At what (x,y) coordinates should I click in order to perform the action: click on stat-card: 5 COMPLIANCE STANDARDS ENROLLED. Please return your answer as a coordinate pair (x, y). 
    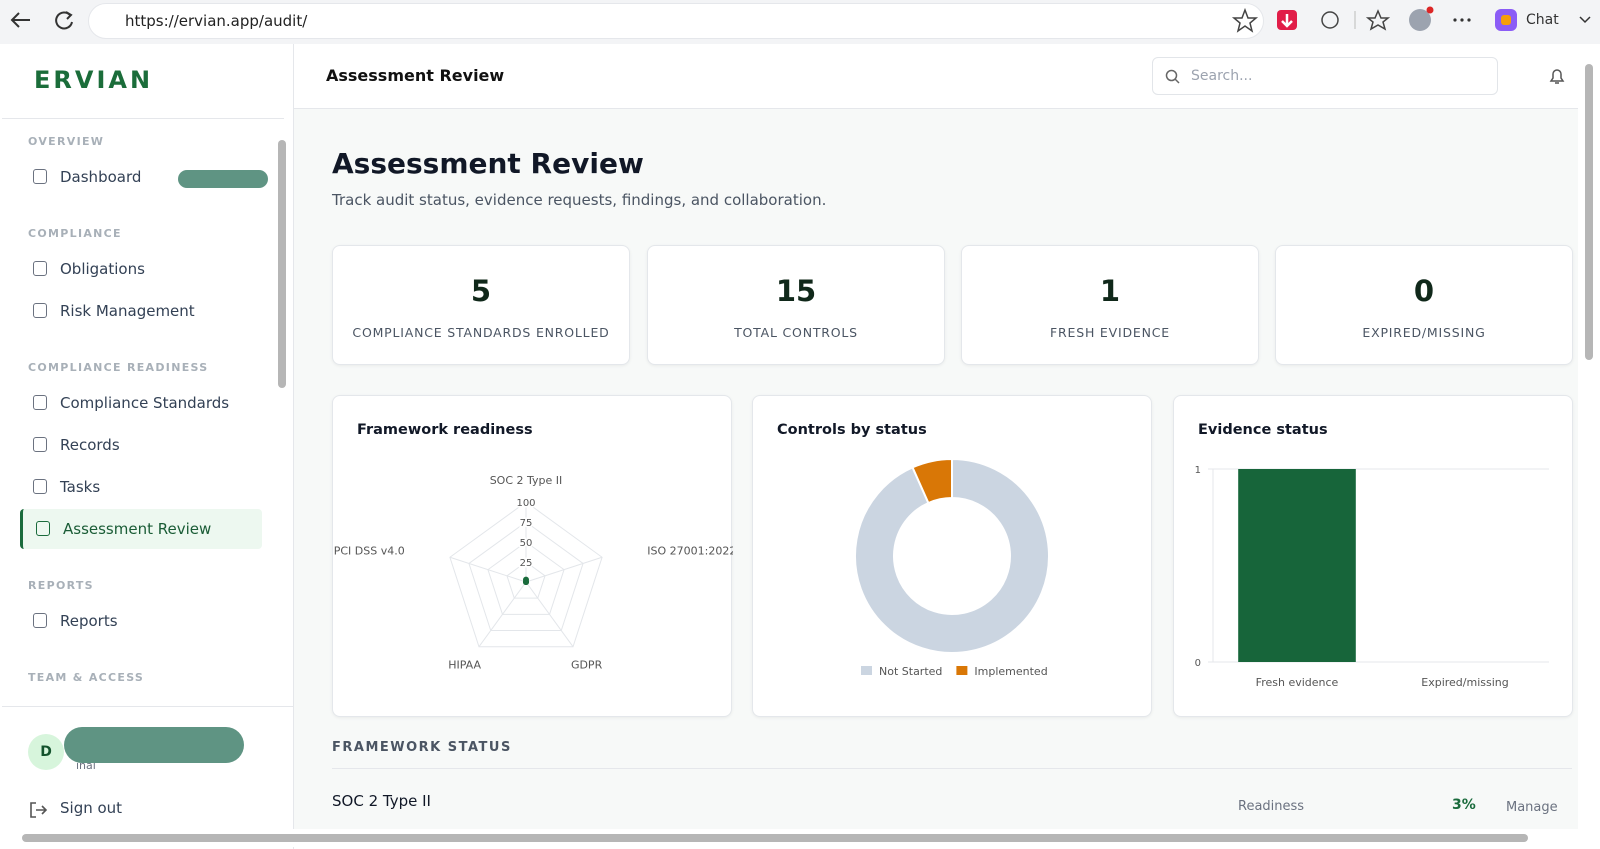
    Looking at the image, I should click on (481, 305).